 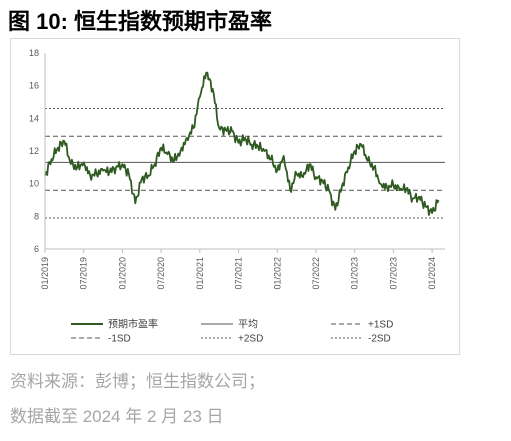 I want to click on legend-label: -2SD, so click(x=379, y=339).